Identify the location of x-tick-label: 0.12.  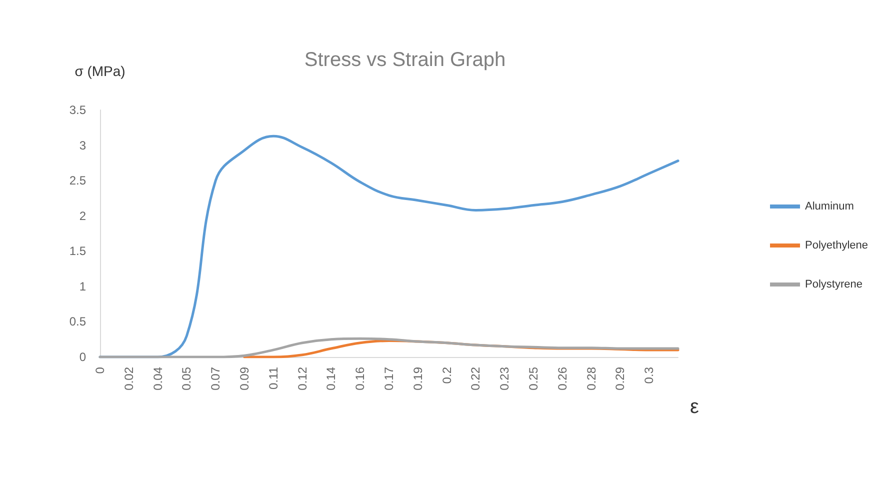
(302, 378).